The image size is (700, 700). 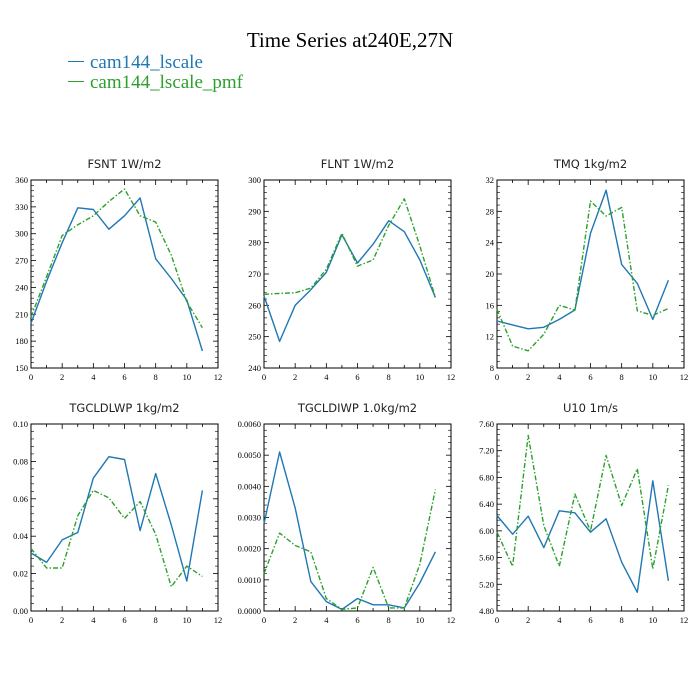 What do you see at coordinates (590, 164) in the screenshot?
I see `chart-title: TMQ 1kg/m2` at bounding box center [590, 164].